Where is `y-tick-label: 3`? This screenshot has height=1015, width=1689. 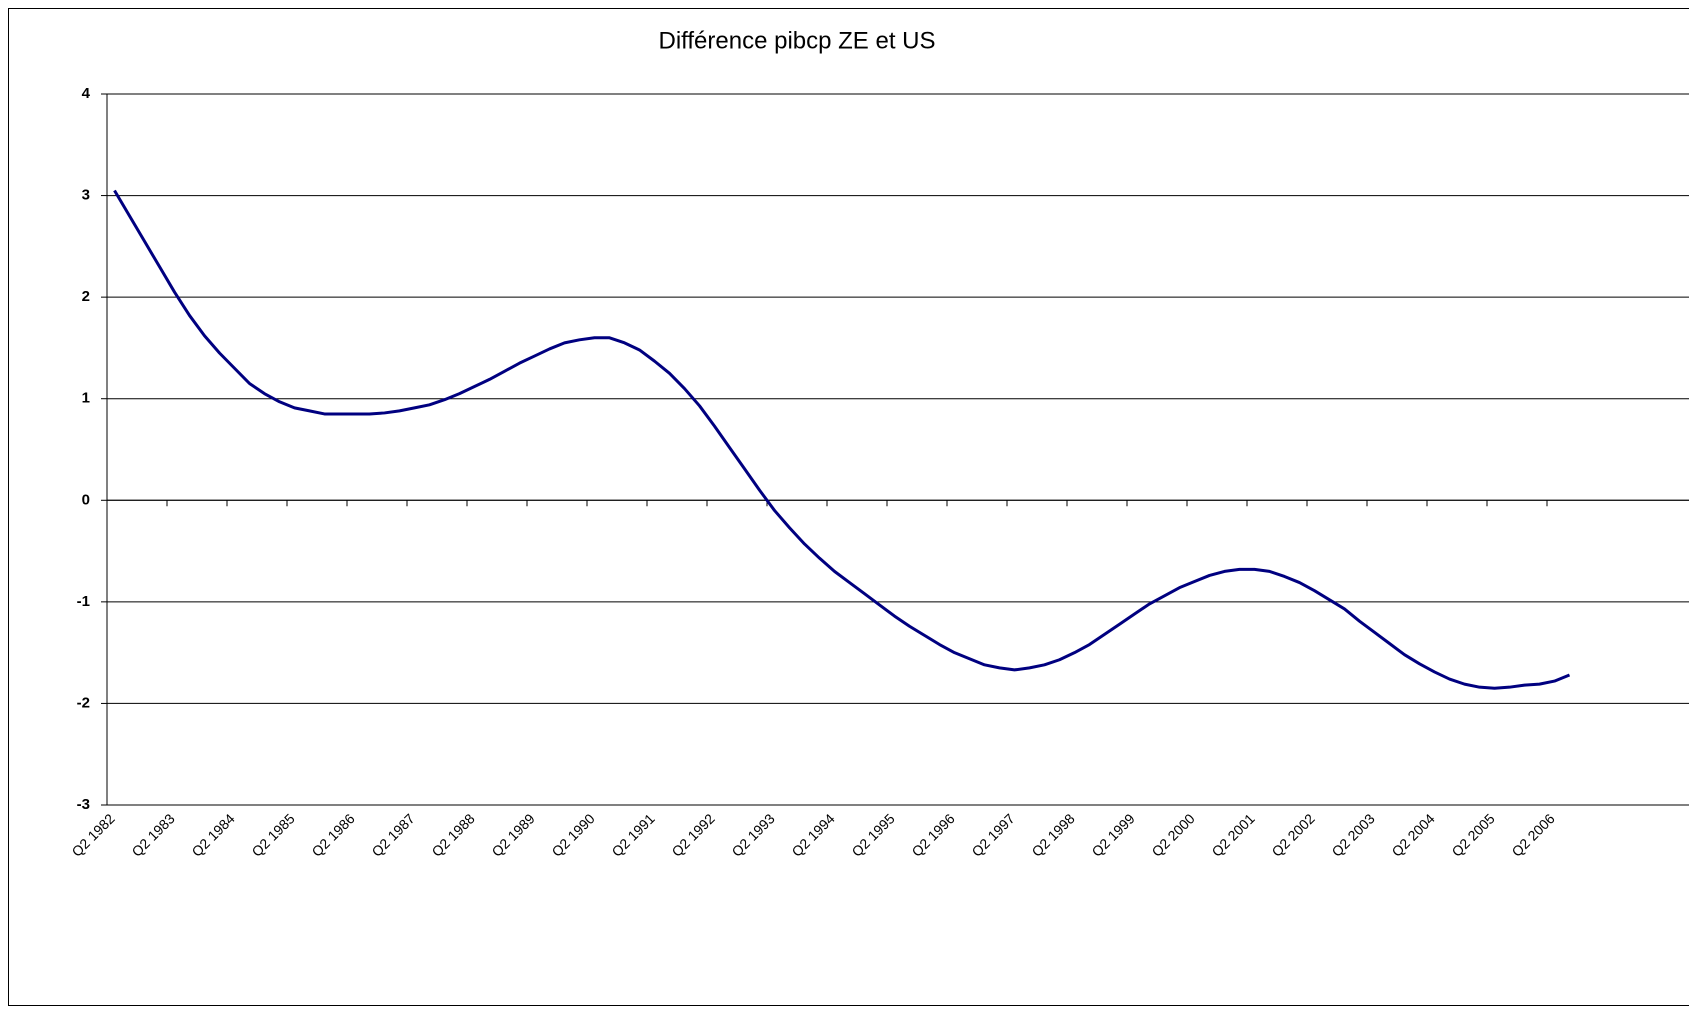 y-tick-label: 3 is located at coordinates (86, 195).